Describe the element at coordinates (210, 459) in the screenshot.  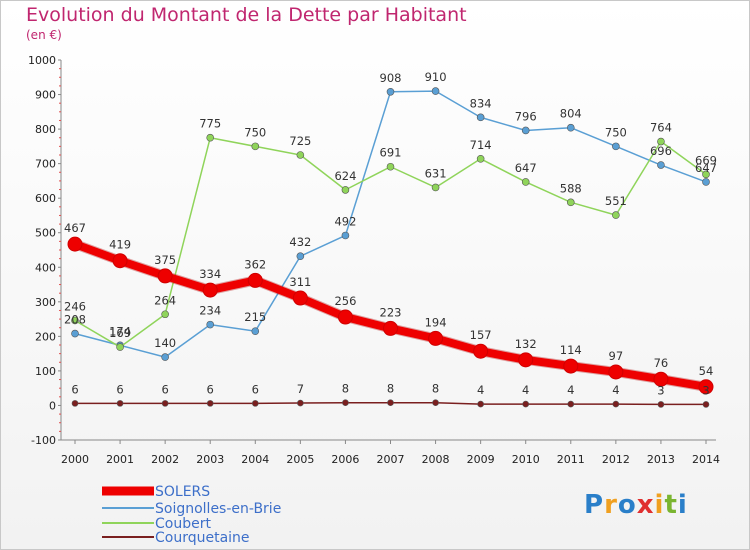
I see `x-tick-label: 2003` at that location.